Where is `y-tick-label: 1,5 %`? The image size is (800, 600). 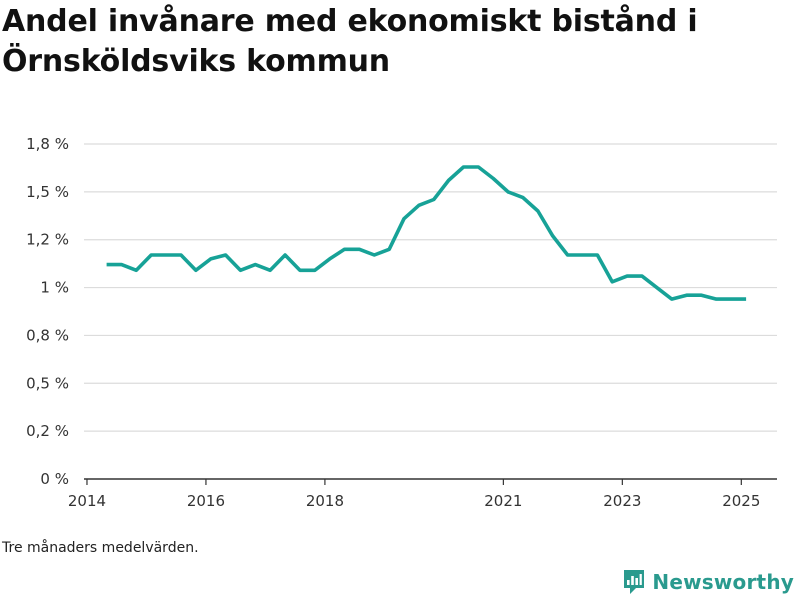
y-tick-label: 1,5 % is located at coordinates (47, 192).